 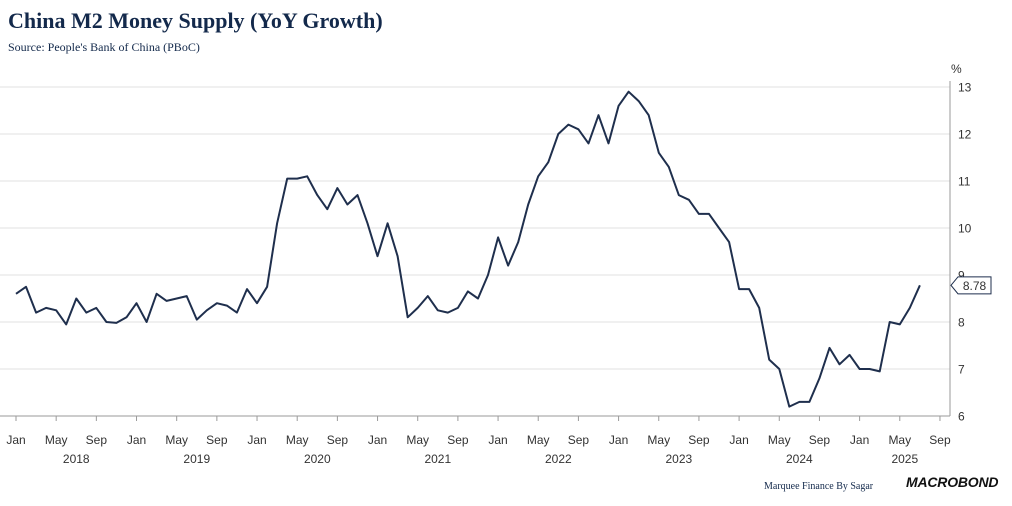 What do you see at coordinates (76, 459) in the screenshot?
I see `year-label: 2018` at bounding box center [76, 459].